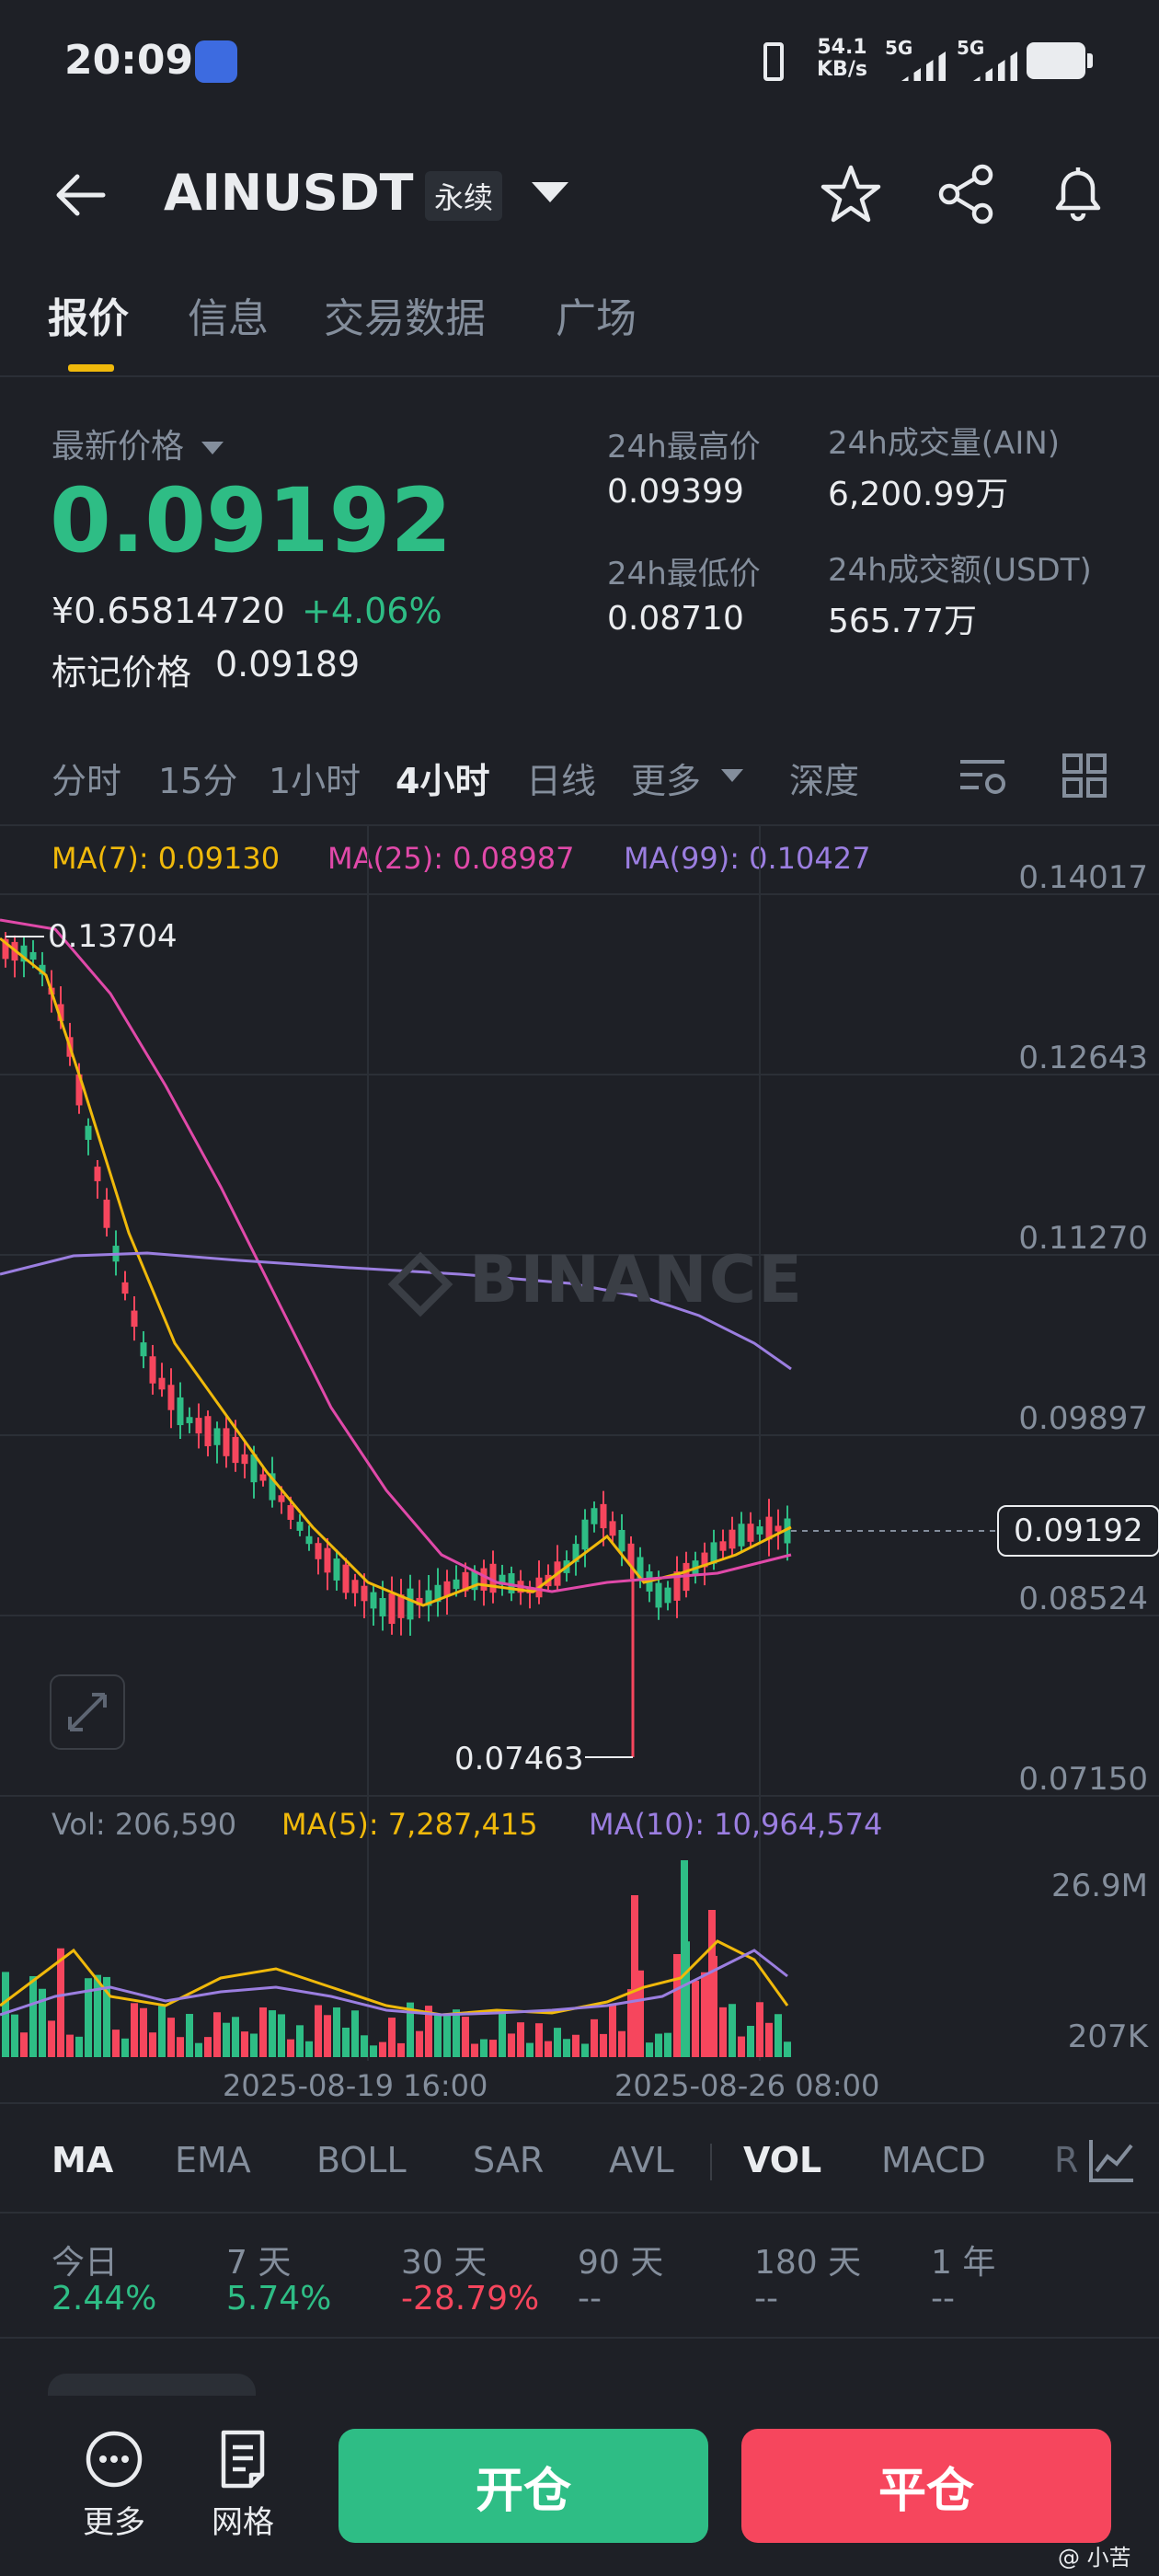  I want to click on indicator-ema: EMA, so click(213, 2160).